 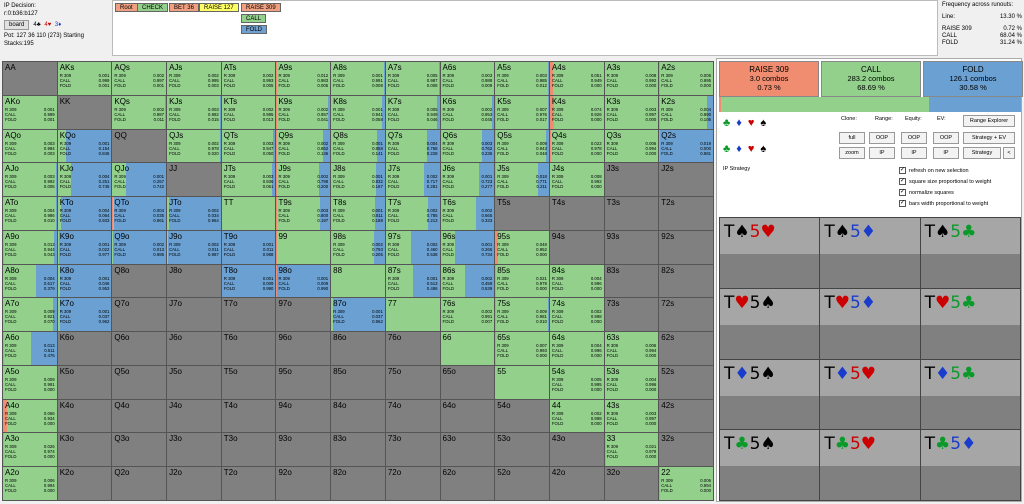 What do you see at coordinates (926, 192) in the screenshot?
I see `option-checkbox: ✓ normalize squares` at bounding box center [926, 192].